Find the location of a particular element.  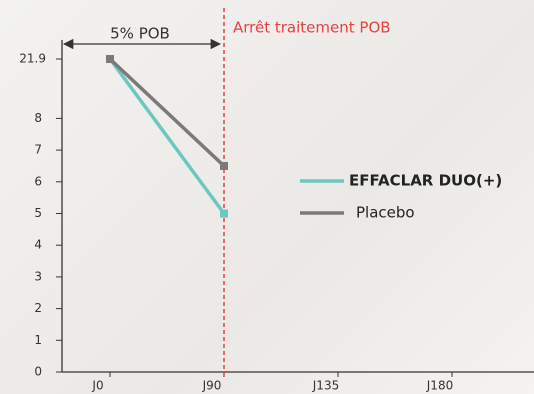

x-tick-label: J0 is located at coordinates (97, 386).